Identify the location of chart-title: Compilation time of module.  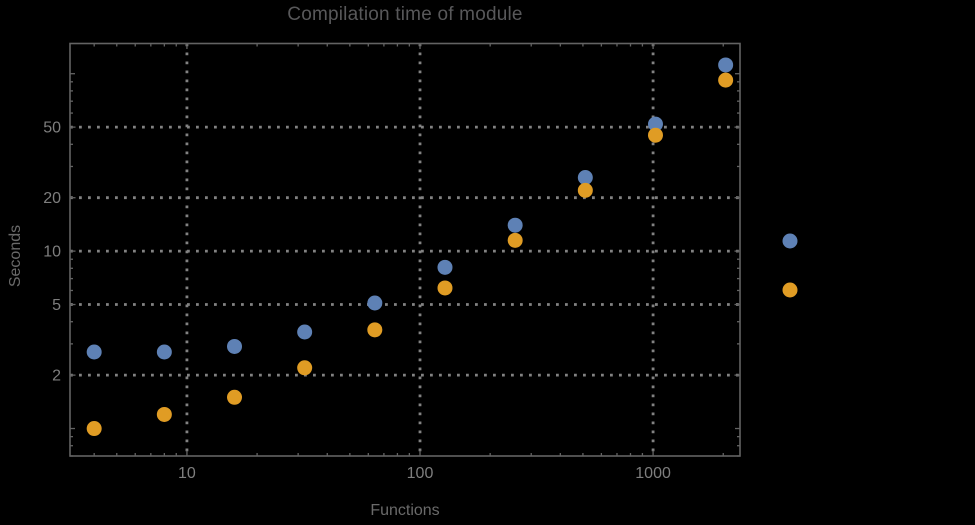
(405, 14).